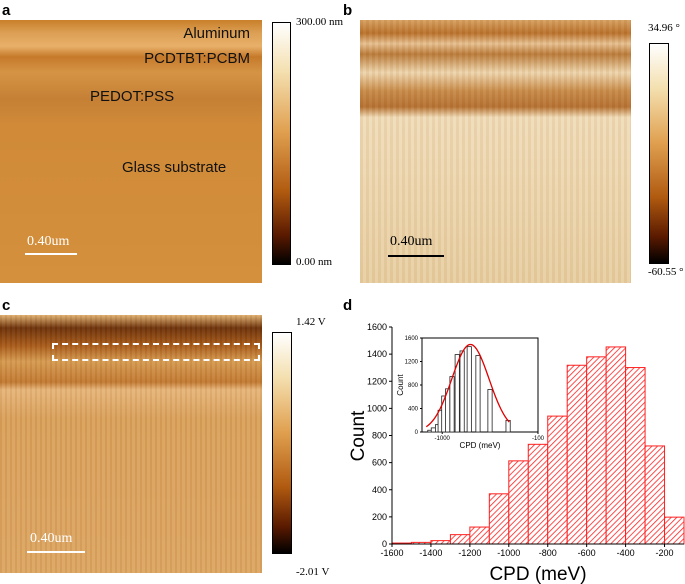 The width and height of the screenshot is (685, 584). Describe the element at coordinates (6, 305) in the screenshot. I see `panel-label-c: c` at that location.